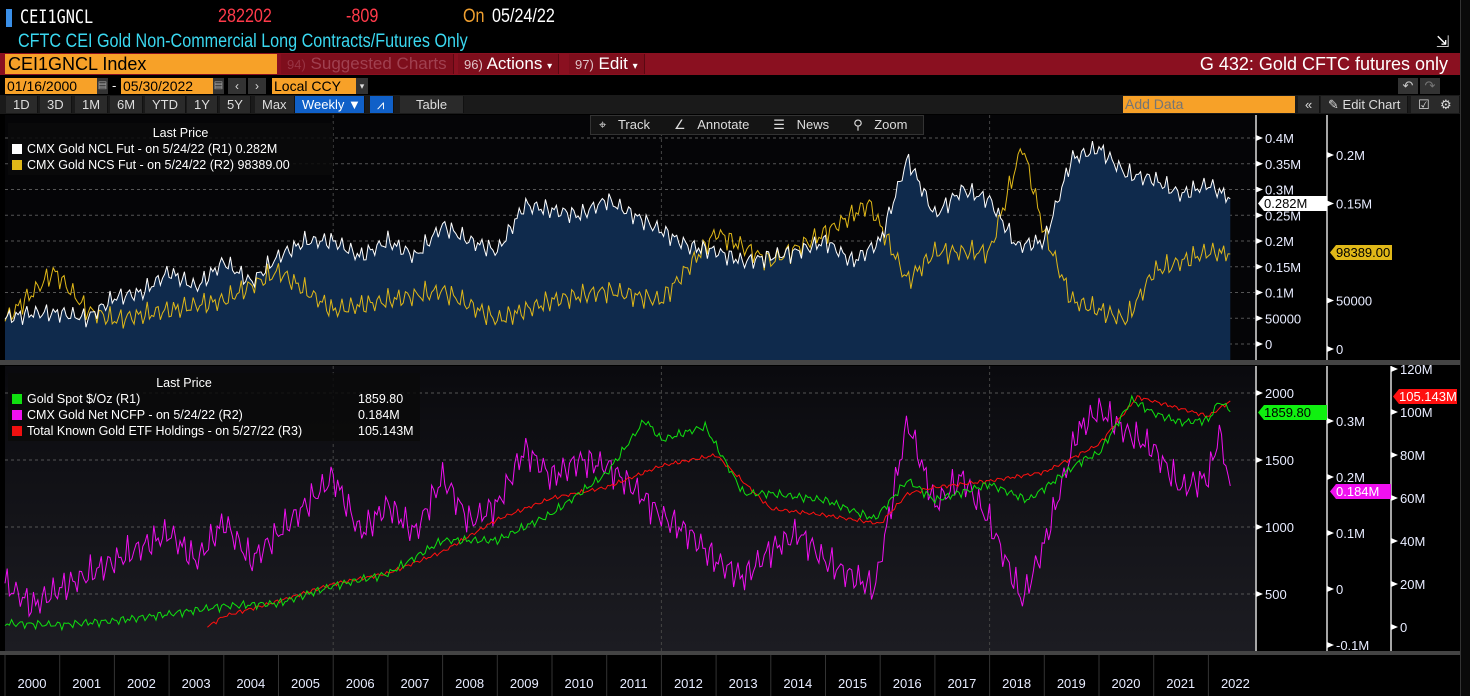  I want to click on prev-period-button: ‹, so click(237, 86).